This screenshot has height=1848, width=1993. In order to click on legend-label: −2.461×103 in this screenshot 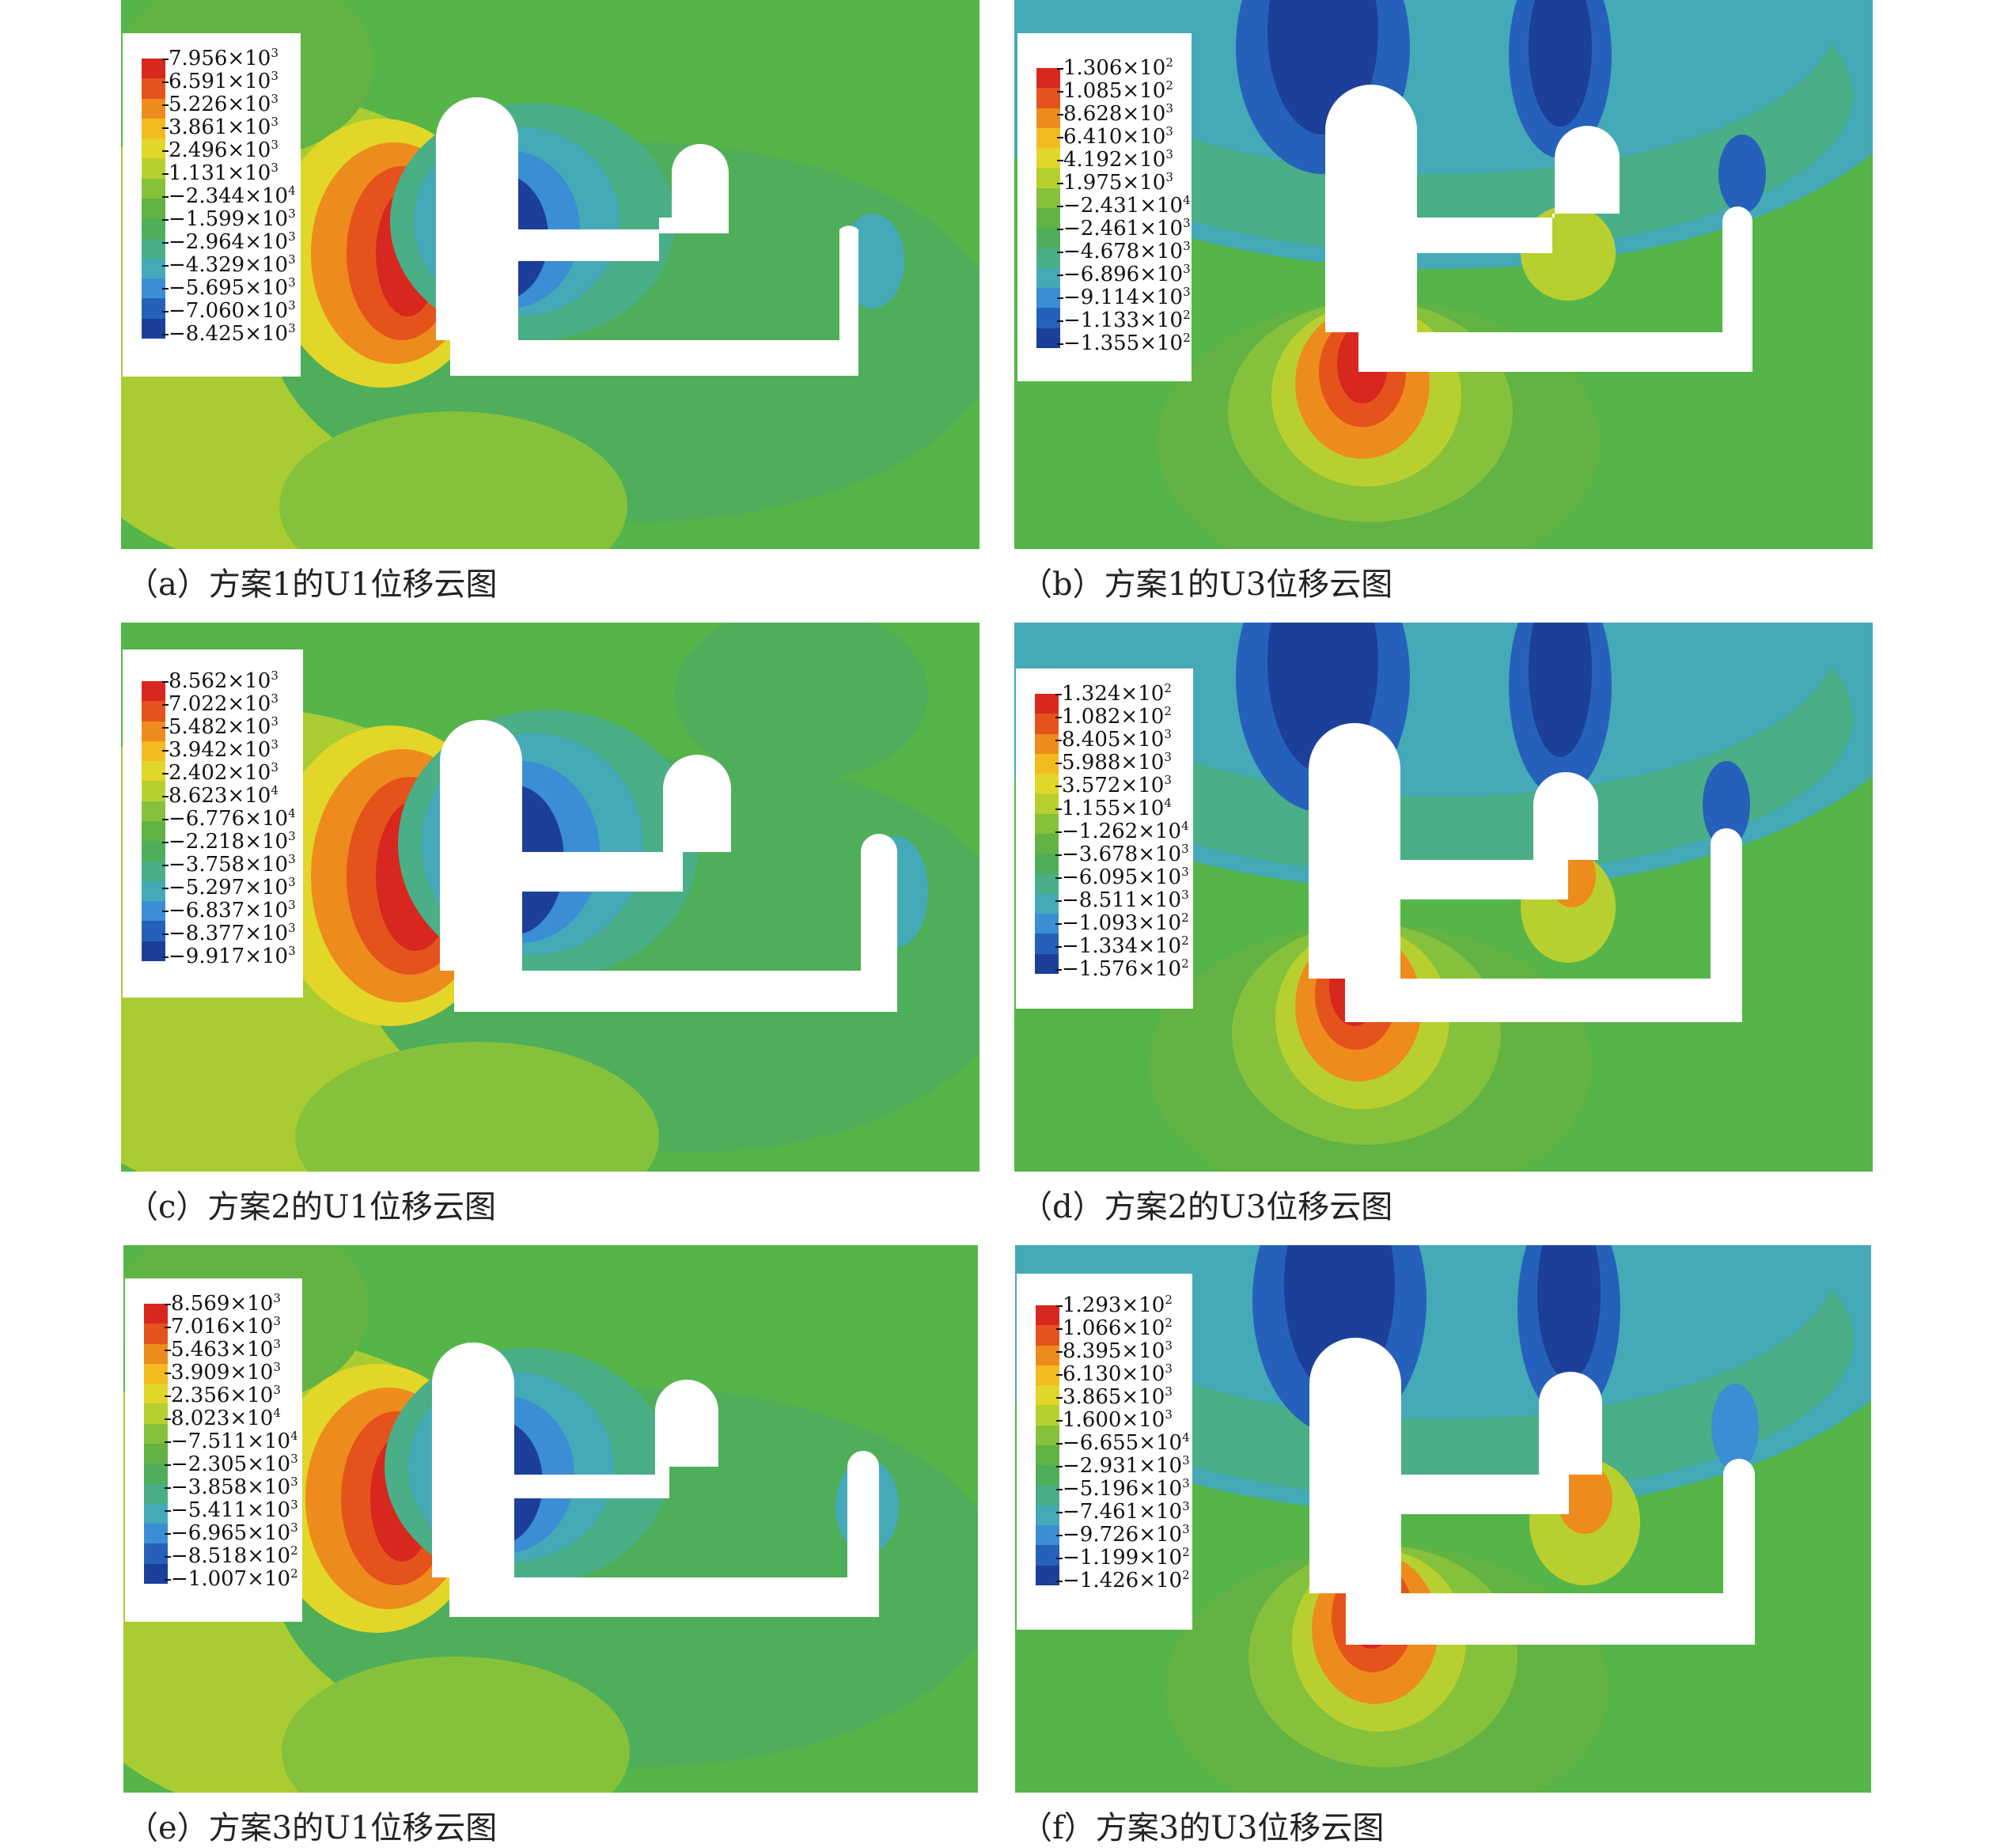, I will do `click(1124, 228)`.